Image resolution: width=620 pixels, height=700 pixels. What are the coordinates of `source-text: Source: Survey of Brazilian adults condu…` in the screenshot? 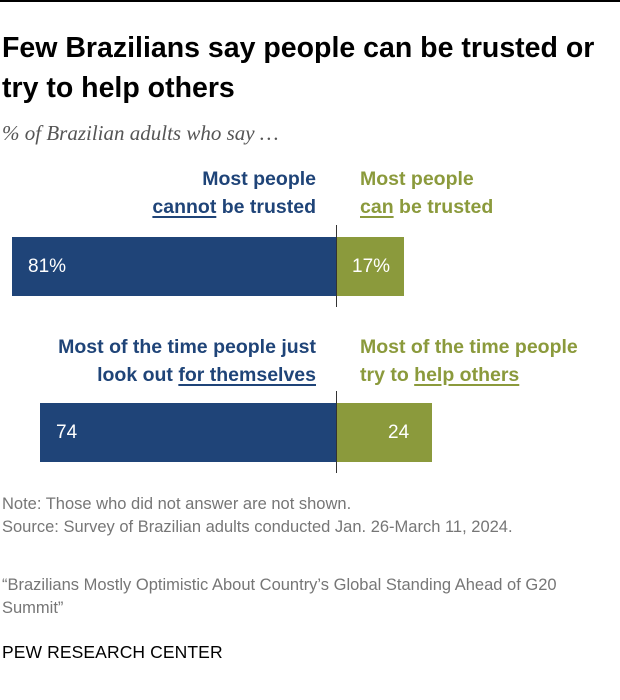 It's located at (257, 527).